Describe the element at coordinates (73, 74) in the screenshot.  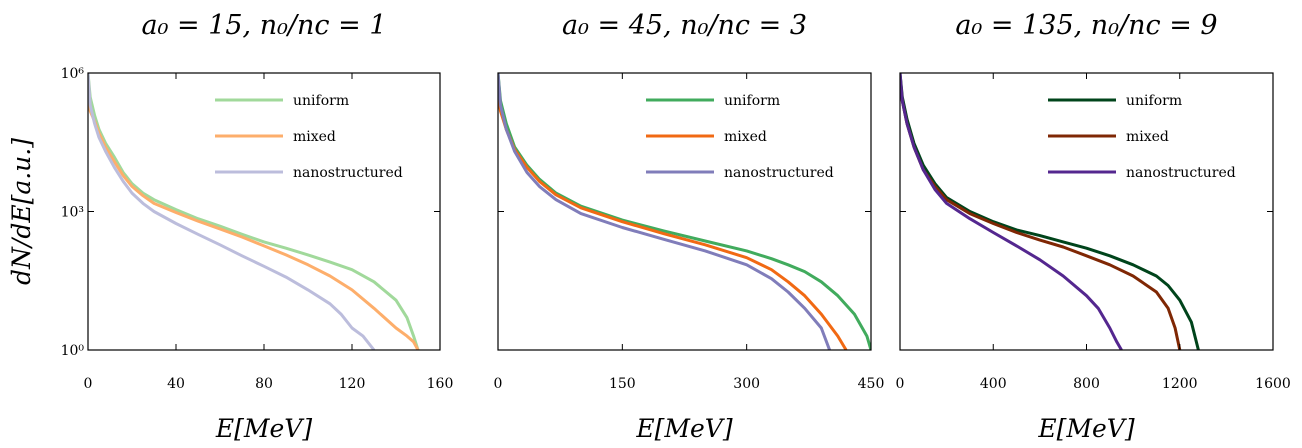
I see `y-tick-label: 10⁶` at that location.